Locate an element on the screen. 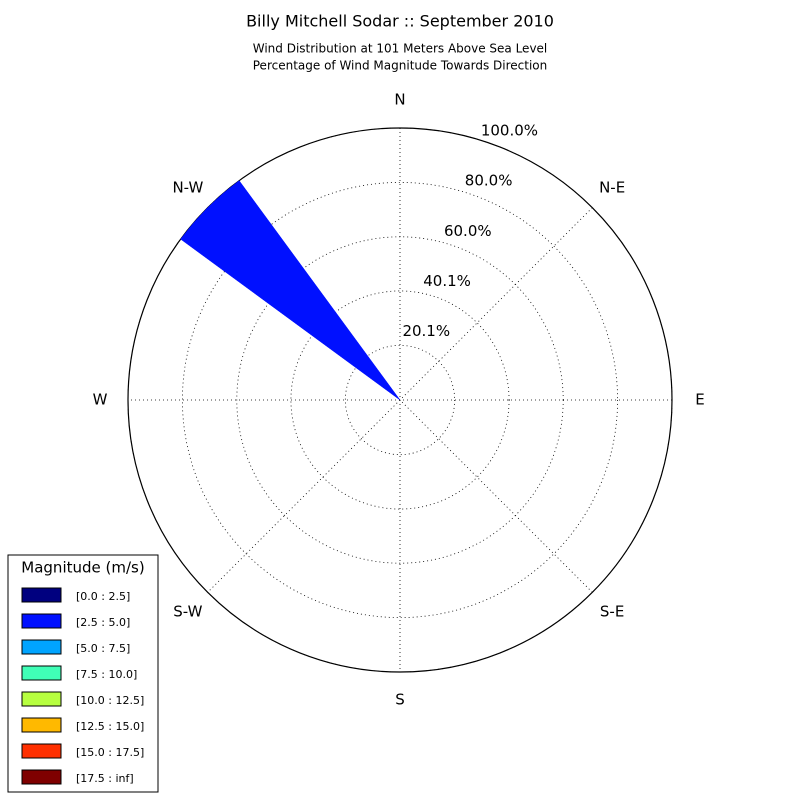 The image size is (800, 804). legend-label: [5.0 : 7.5] is located at coordinates (103, 648).